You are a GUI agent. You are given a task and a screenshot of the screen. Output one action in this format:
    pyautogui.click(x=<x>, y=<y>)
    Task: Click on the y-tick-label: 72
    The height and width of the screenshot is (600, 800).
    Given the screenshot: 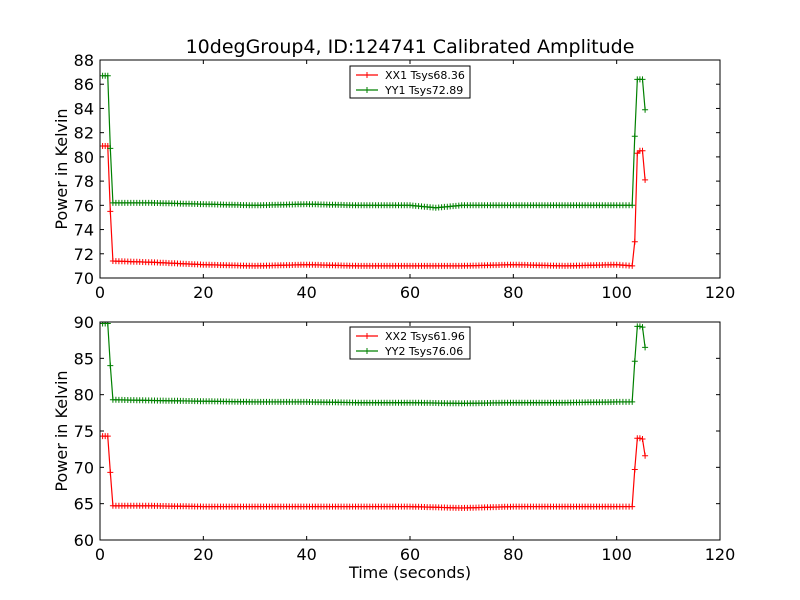 What is the action you would take?
    pyautogui.click(x=84, y=254)
    